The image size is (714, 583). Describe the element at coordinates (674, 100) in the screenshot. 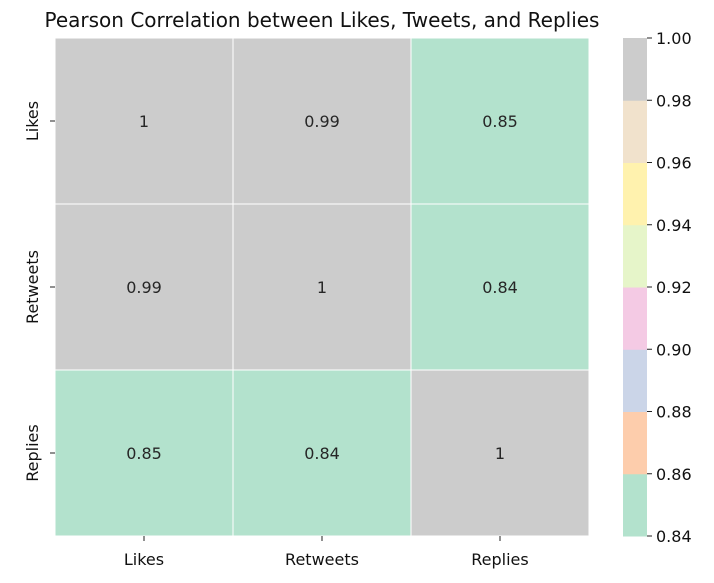

I see `colorbar-tick-label: 0.98` at that location.